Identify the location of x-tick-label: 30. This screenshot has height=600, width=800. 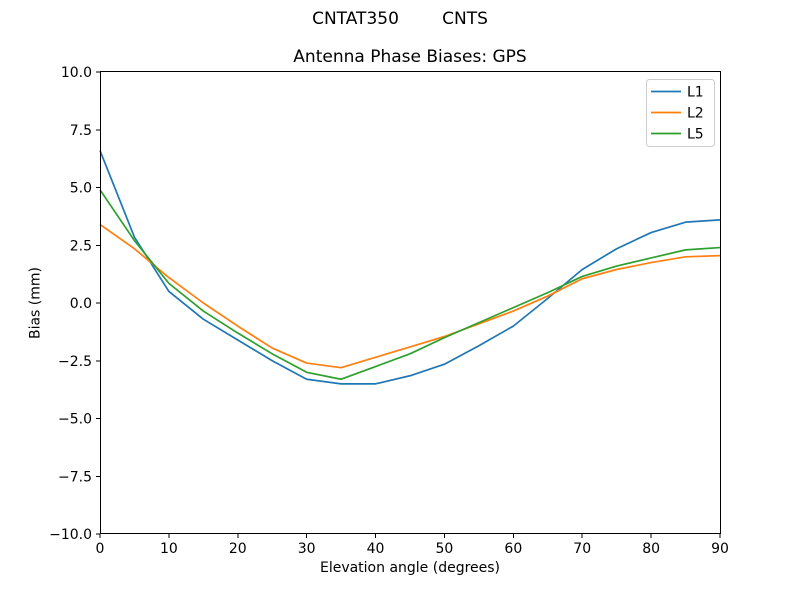
(307, 549).